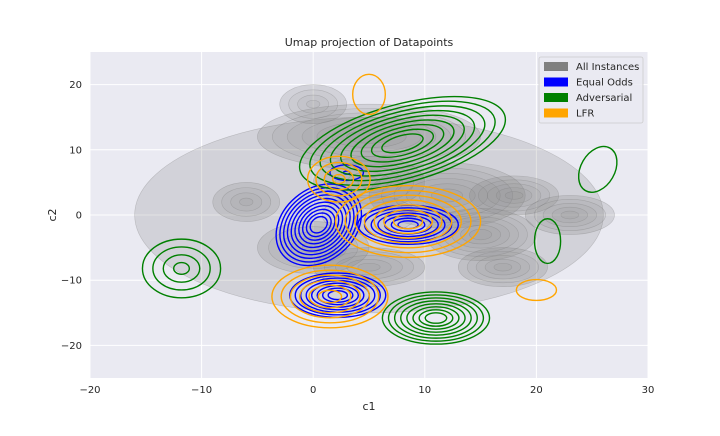 This screenshot has height=436, width=720. Describe the element at coordinates (536, 390) in the screenshot. I see `x-tick-label: 20` at that location.